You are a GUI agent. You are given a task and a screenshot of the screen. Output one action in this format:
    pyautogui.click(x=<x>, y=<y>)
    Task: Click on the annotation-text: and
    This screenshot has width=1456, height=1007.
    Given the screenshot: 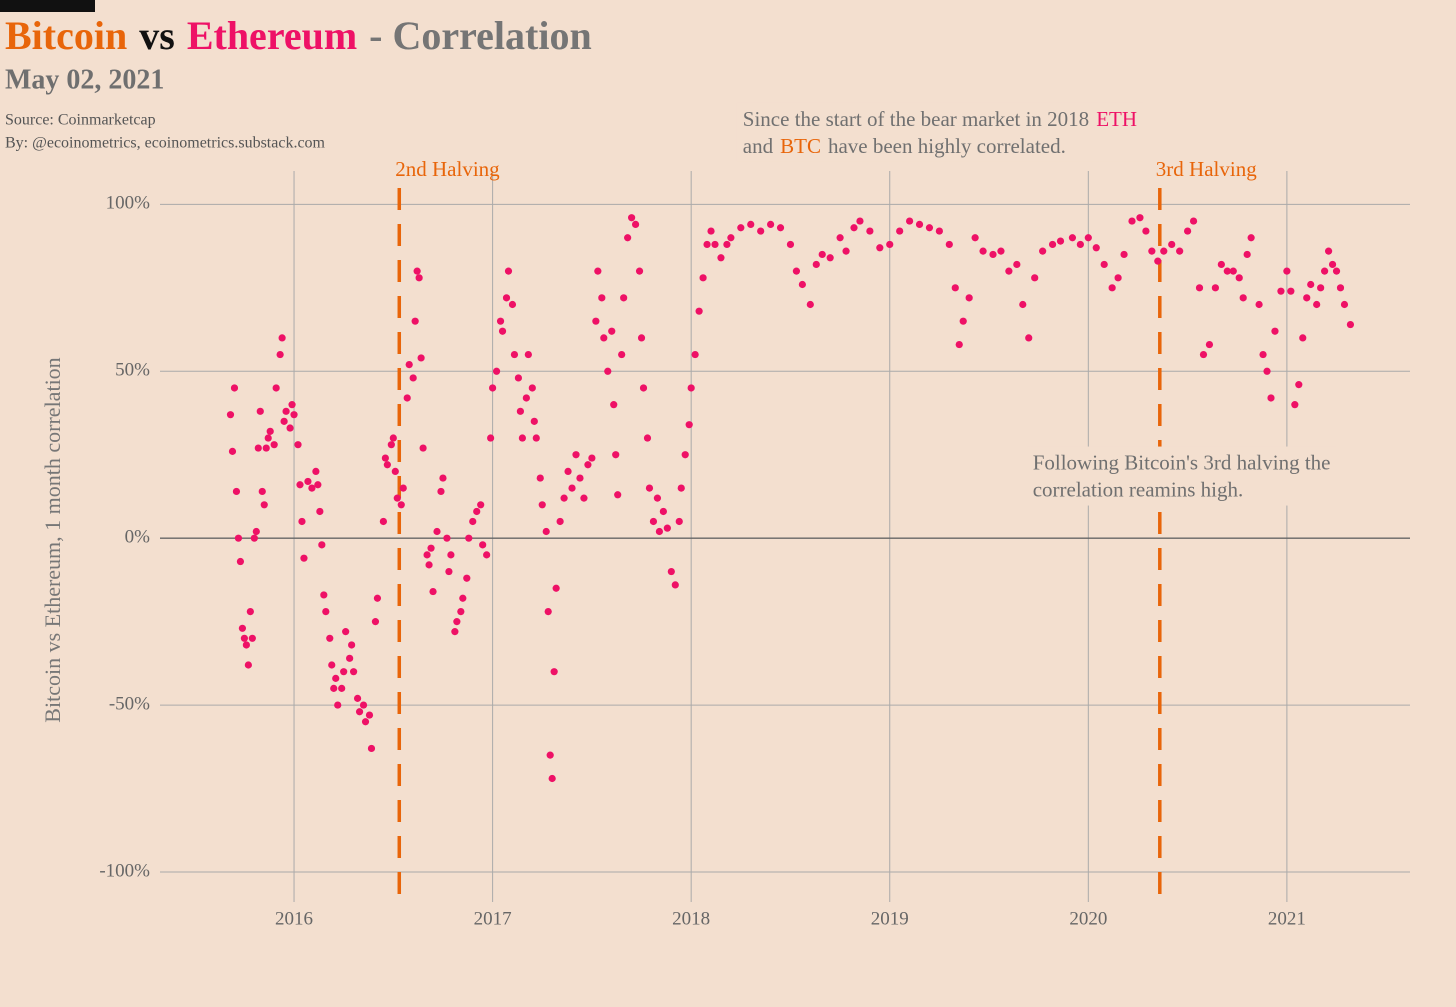 What is the action you would take?
    pyautogui.click(x=758, y=146)
    